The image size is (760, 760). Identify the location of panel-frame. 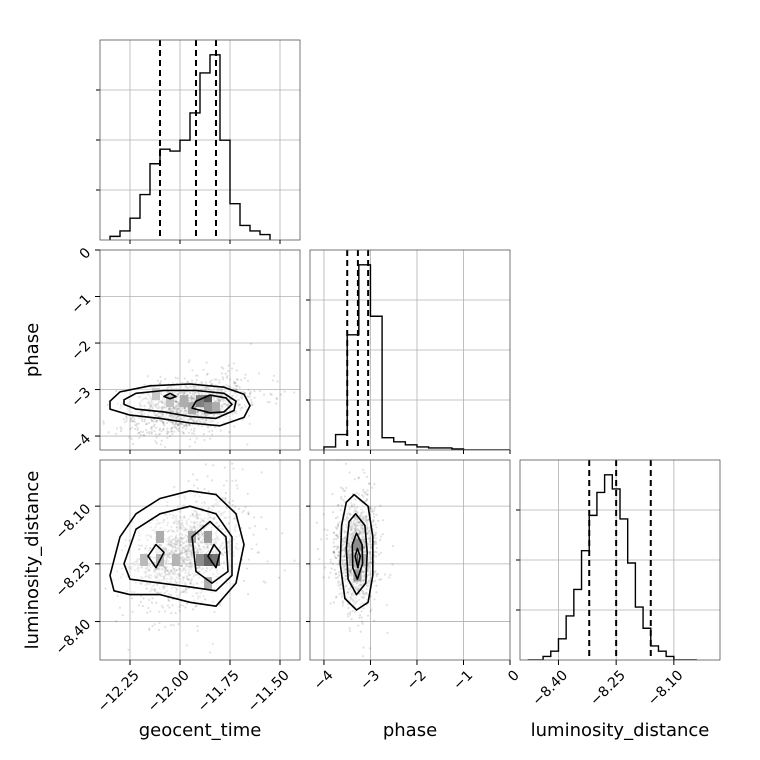
(200, 560).